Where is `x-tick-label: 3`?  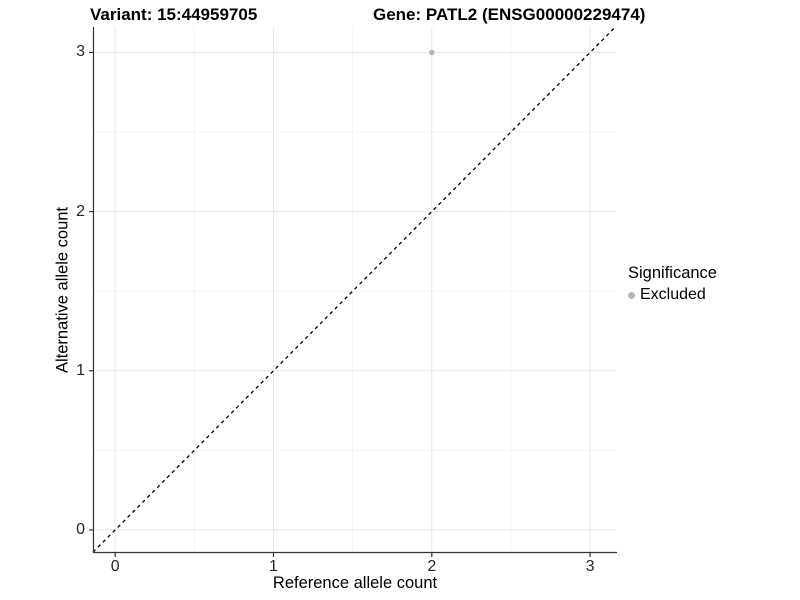 x-tick-label: 3 is located at coordinates (590, 566).